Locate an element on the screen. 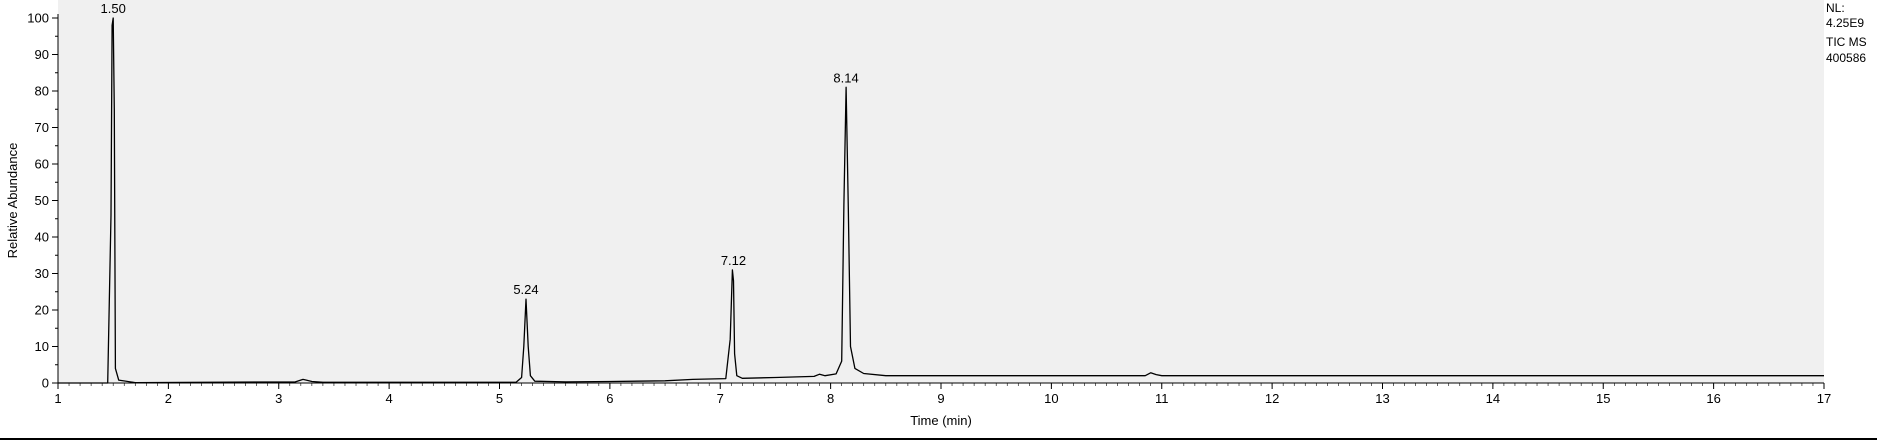 The image size is (1877, 441). x-tick-label: 15 is located at coordinates (1603, 398).